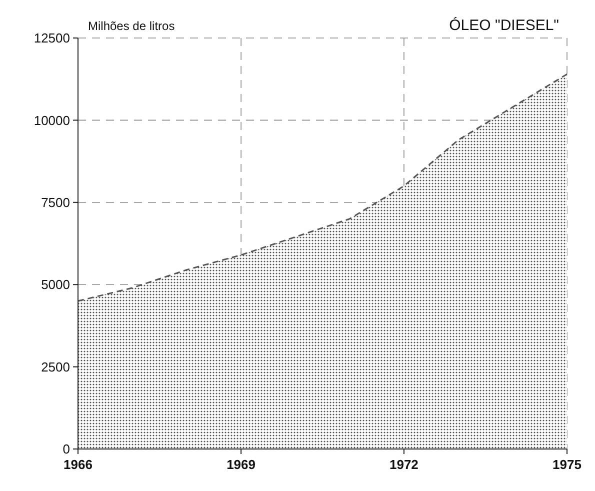 This screenshot has width=595, height=491. Describe the element at coordinates (78, 464) in the screenshot. I see `x-tick-label: 1966` at that location.